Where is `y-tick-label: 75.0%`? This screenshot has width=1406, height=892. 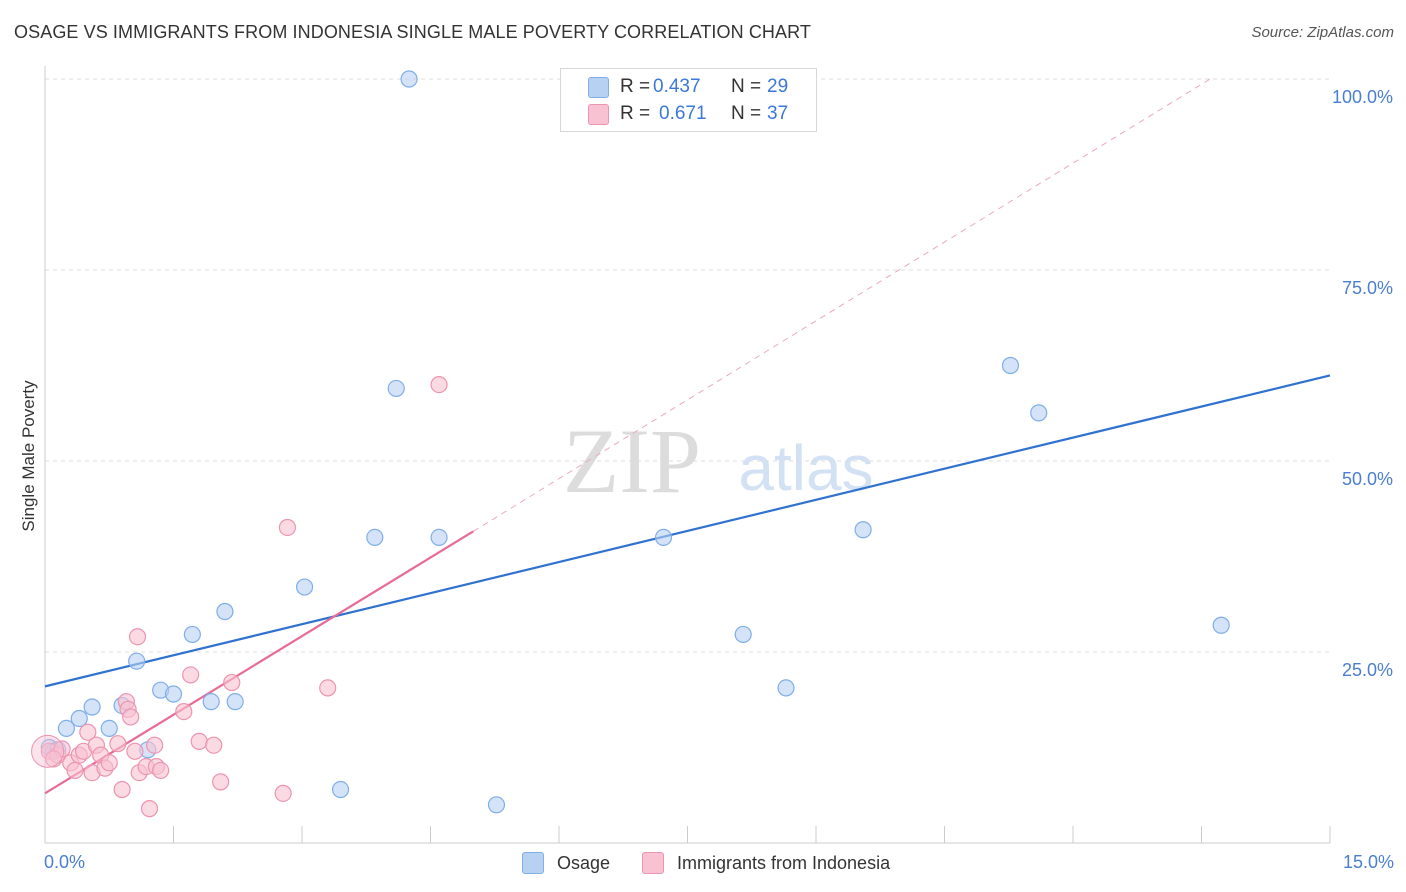 y-tick-label: 75.0% is located at coordinates (1367, 288).